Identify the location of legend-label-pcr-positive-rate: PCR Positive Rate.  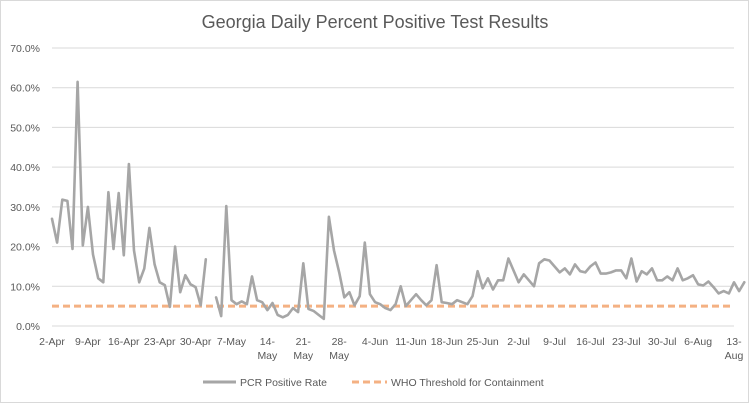
(283, 383).